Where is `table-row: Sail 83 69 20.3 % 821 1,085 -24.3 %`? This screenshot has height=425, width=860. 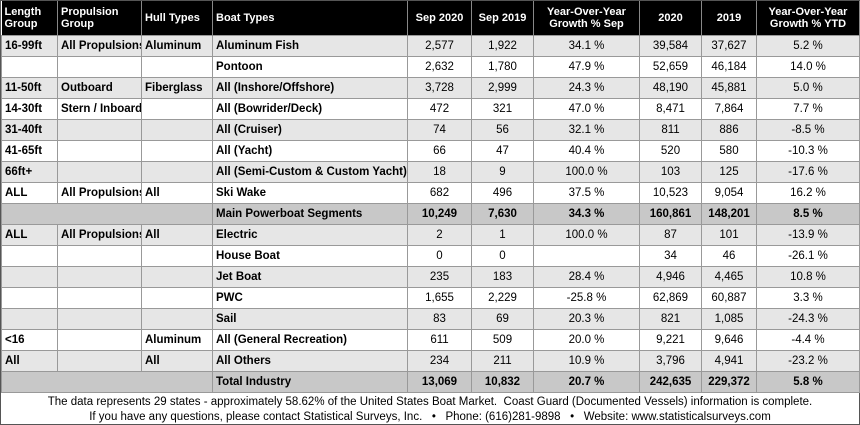 table-row: Sail 83 69 20.3 % 821 1,085 -24.3 % is located at coordinates (430, 319).